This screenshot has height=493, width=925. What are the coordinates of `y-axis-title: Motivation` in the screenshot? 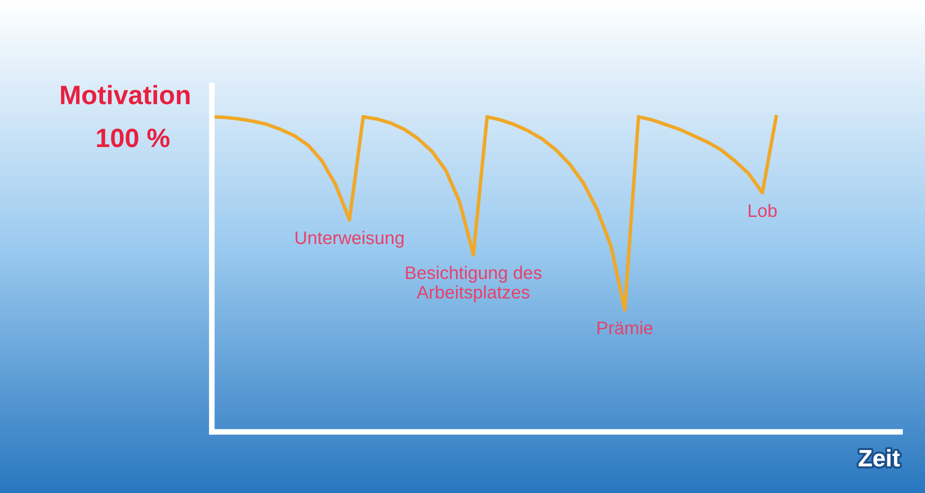 It's located at (125, 94).